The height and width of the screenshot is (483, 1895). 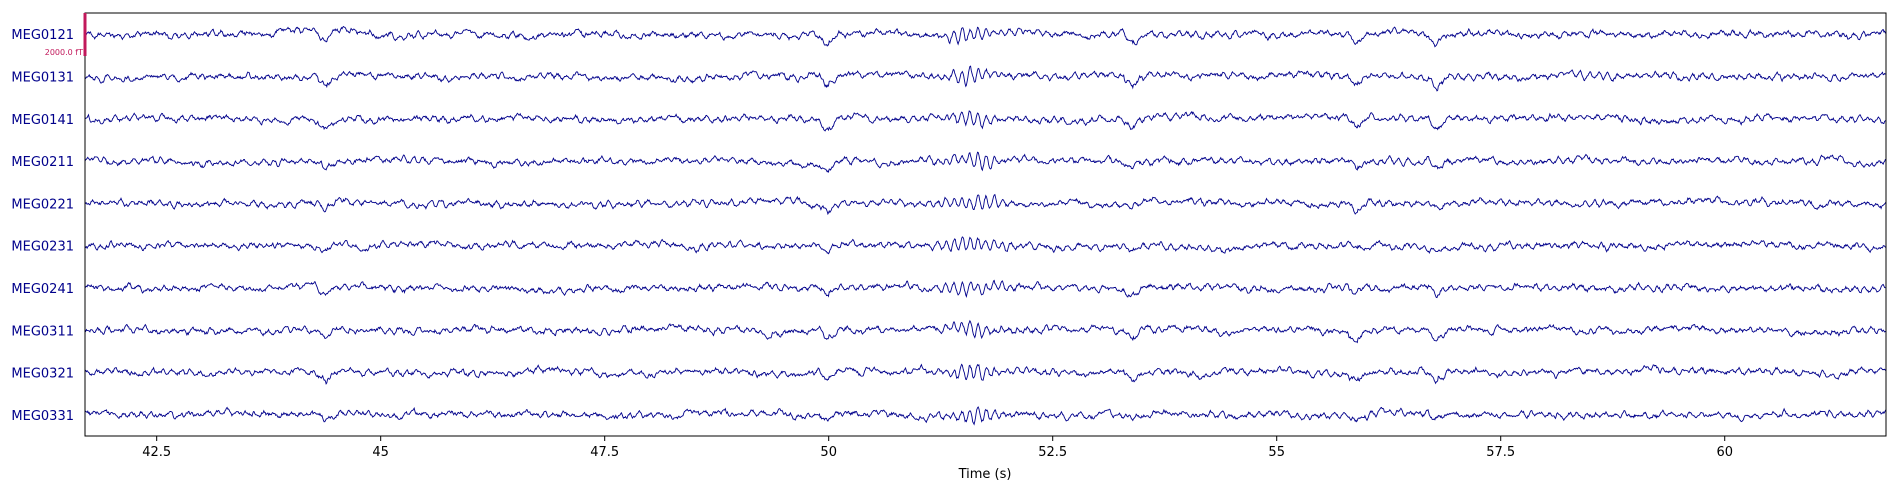 I want to click on trace-meg0241, so click(x=985, y=289).